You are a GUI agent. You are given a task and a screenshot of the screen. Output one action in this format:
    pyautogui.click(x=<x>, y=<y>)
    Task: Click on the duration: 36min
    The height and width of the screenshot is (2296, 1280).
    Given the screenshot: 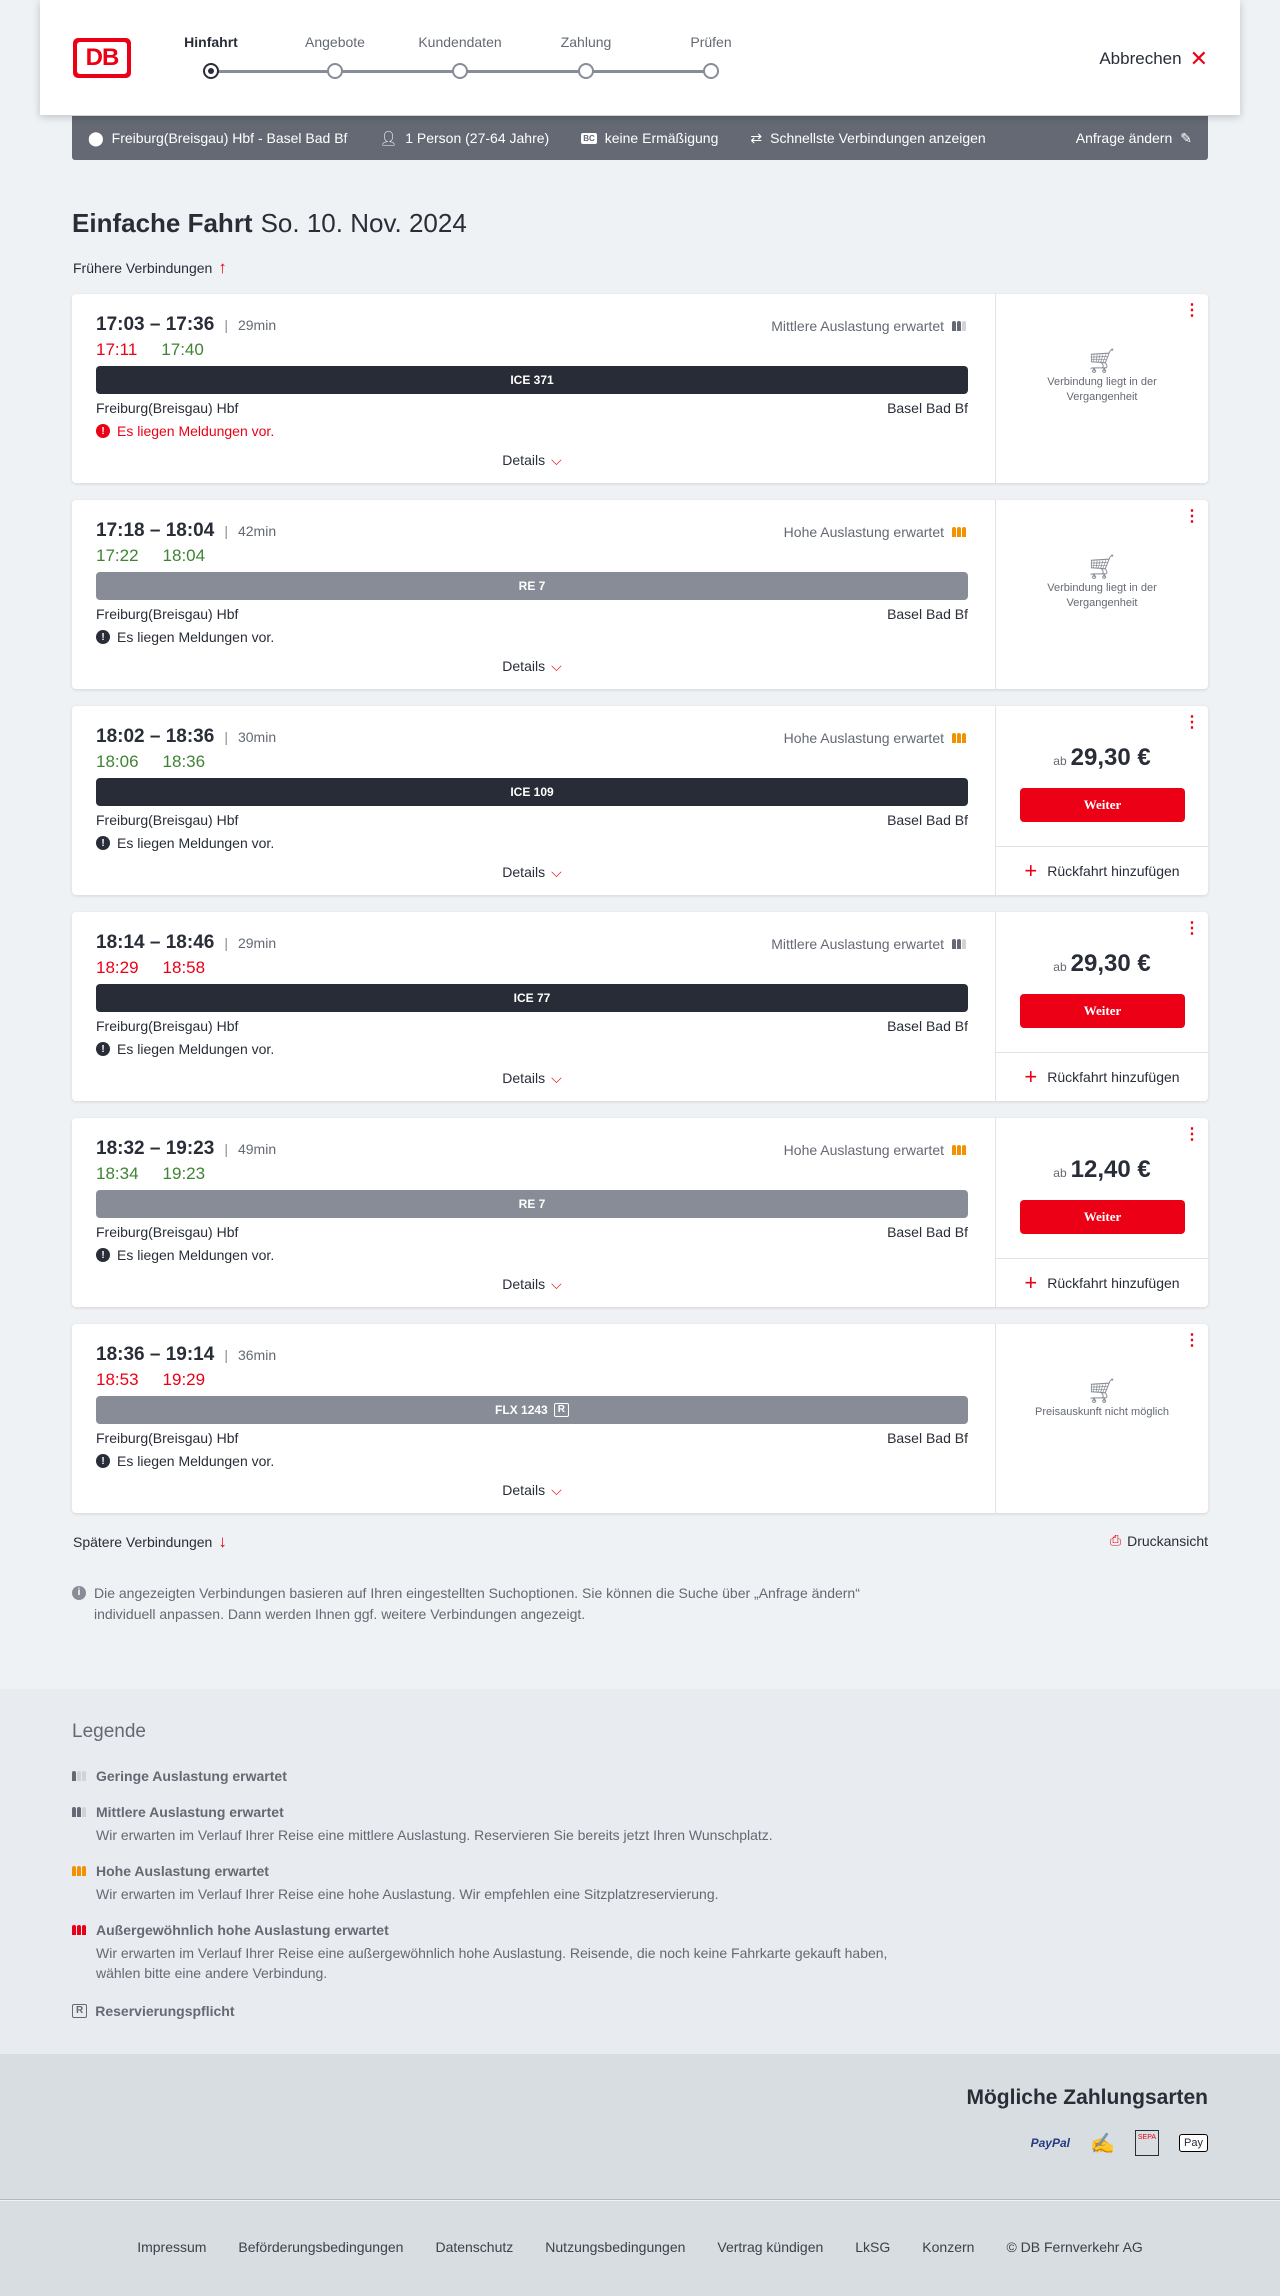 What is the action you would take?
    pyautogui.click(x=257, y=1355)
    